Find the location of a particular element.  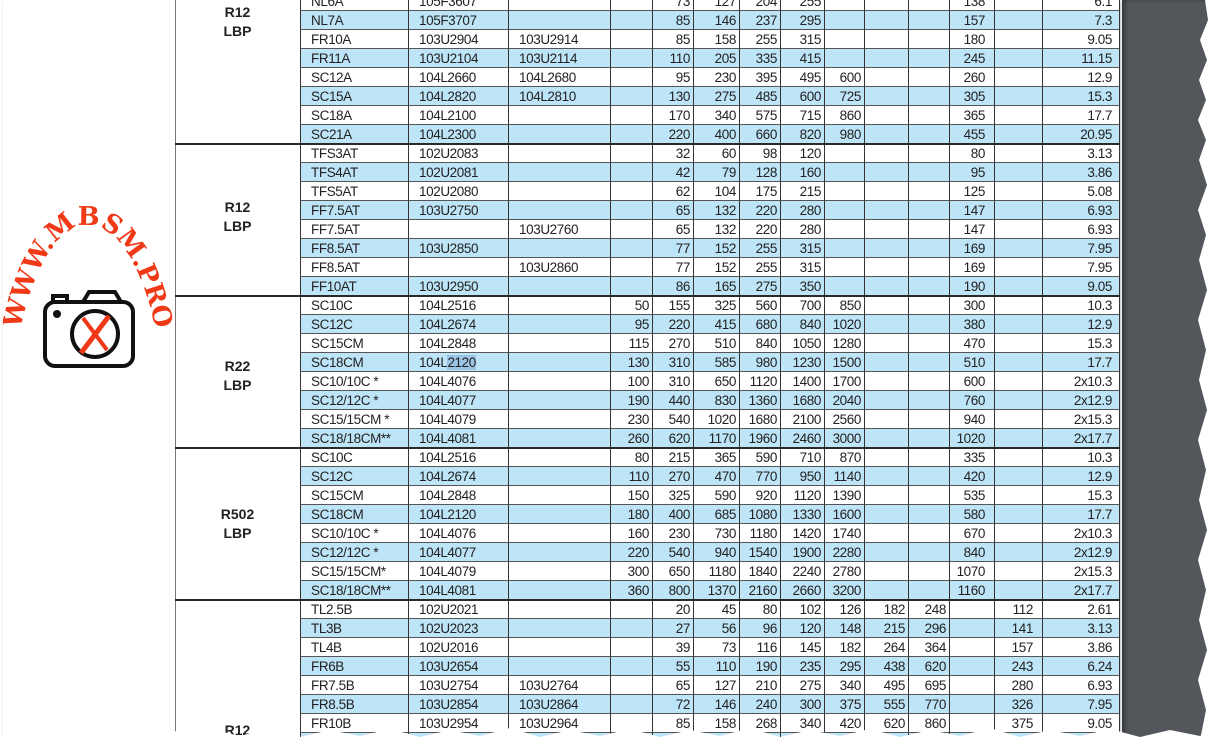

value-cell: 158 is located at coordinates (716, 39).